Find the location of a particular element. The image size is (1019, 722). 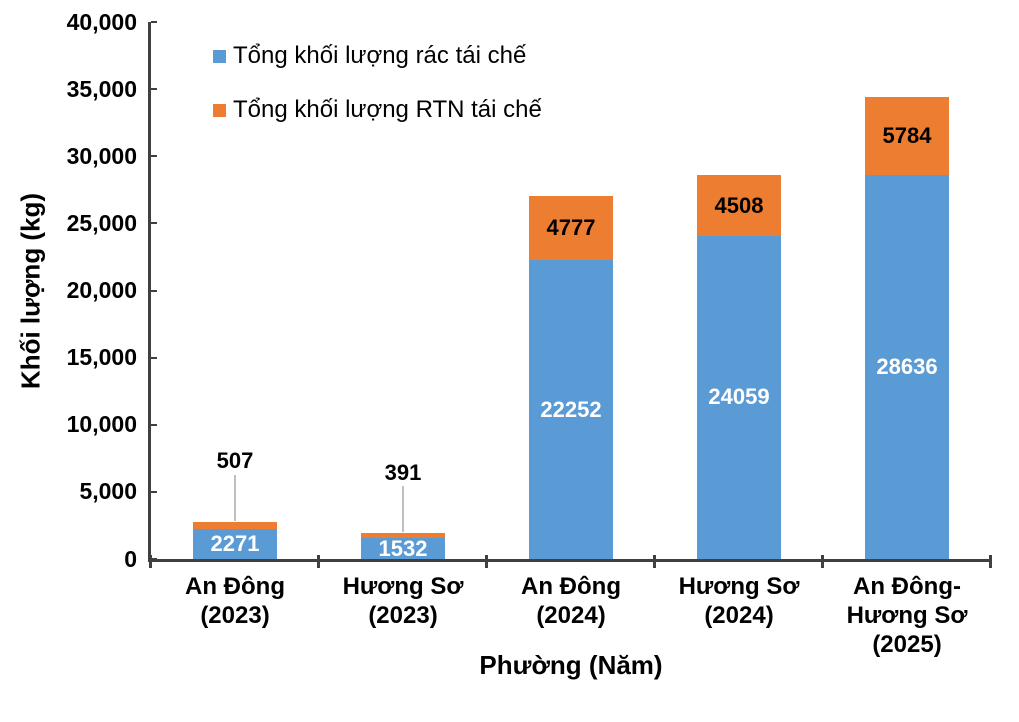

x-axis-line is located at coordinates (570, 560).